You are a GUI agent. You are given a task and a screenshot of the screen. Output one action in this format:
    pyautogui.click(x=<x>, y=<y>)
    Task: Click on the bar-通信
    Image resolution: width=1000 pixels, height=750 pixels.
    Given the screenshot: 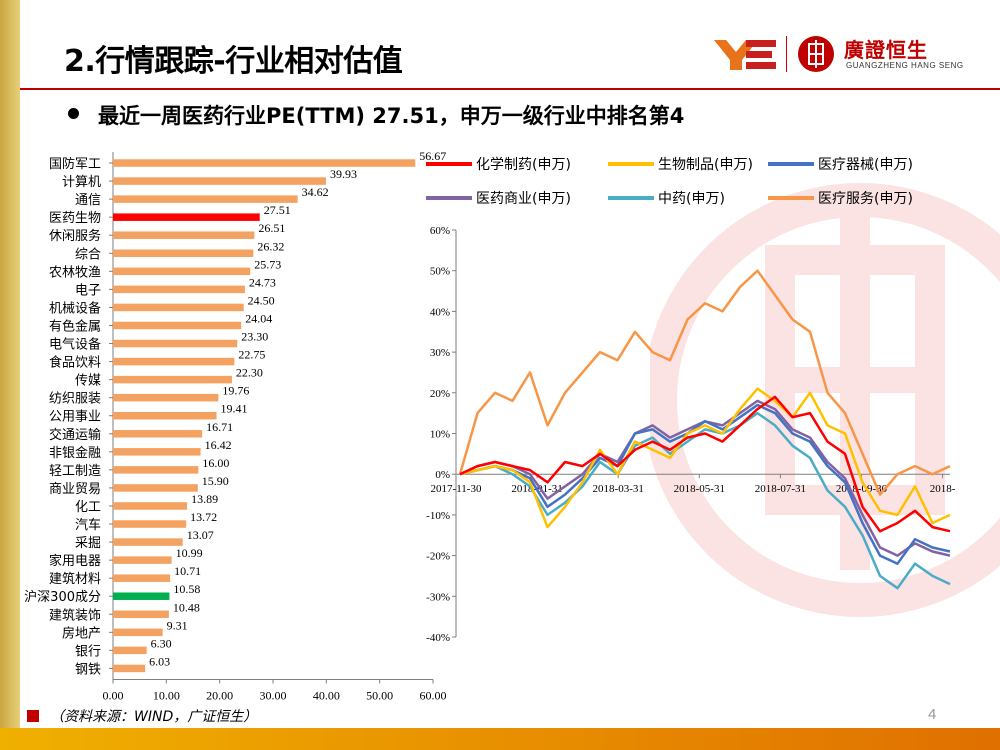 What is the action you would take?
    pyautogui.click(x=205, y=199)
    